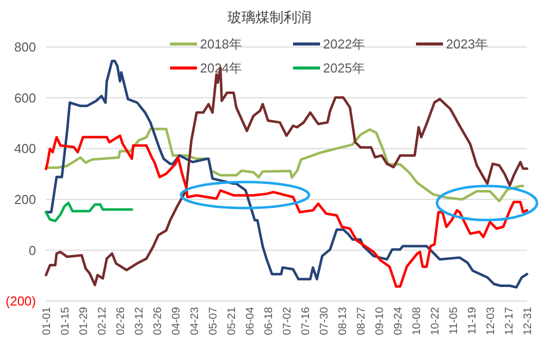  I want to click on x-tick-label: 05-07, so click(213, 321).